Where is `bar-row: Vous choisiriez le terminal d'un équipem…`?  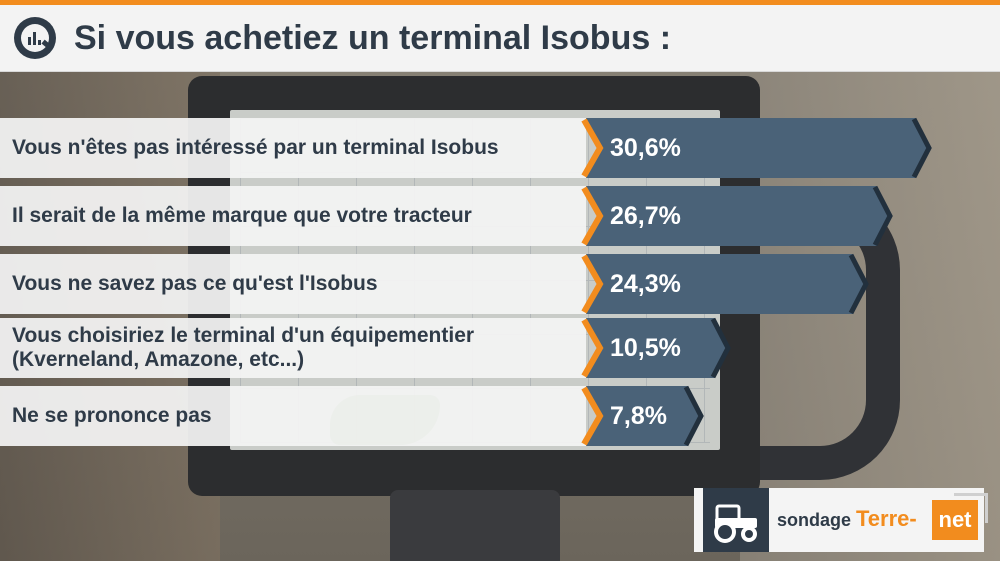
bar-row: Vous choisiriez le terminal d'un équipem… is located at coordinates (500, 348).